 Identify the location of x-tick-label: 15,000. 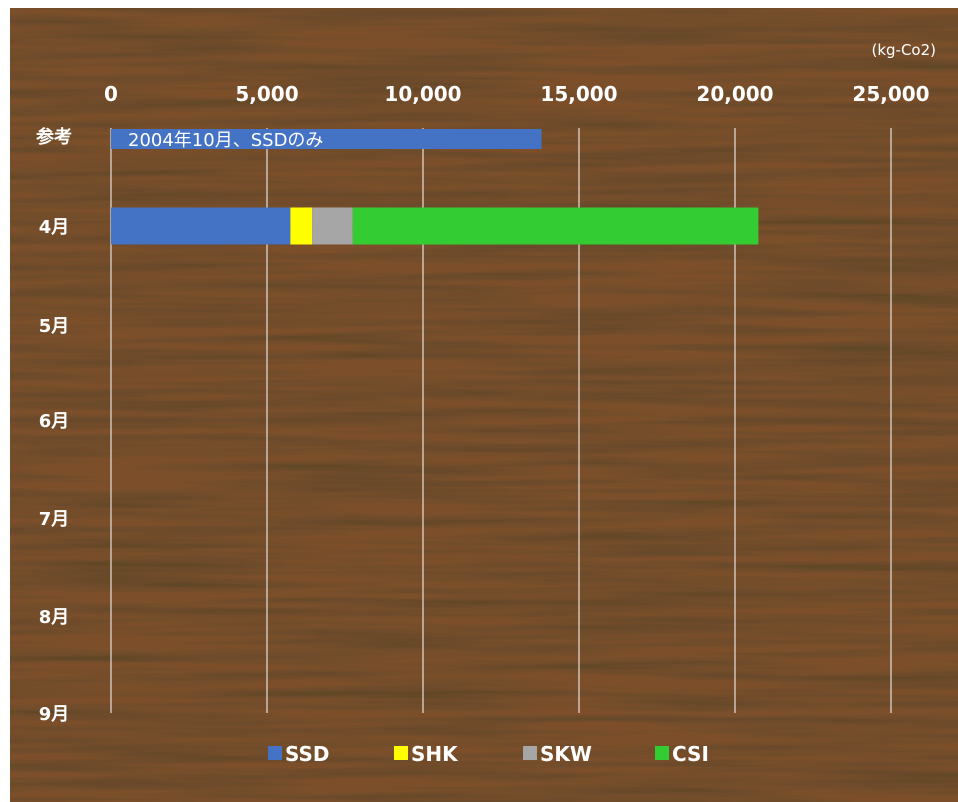
(578, 94).